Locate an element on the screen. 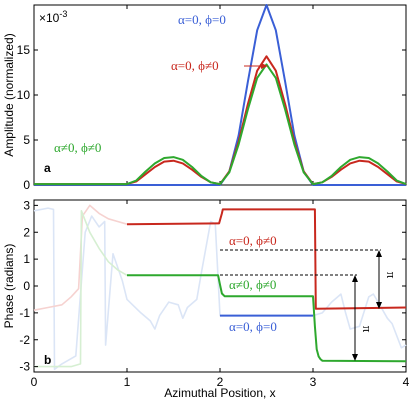  annotation-b-blue: α=0, ϕ=0 is located at coordinates (253, 326).